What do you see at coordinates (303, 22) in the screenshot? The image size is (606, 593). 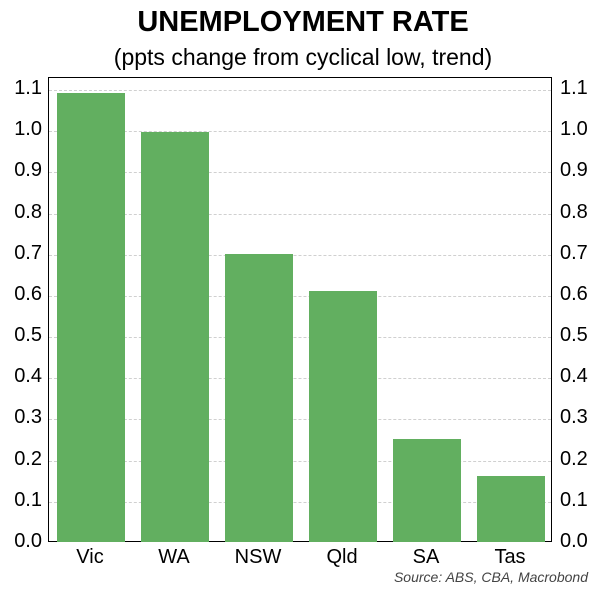 I see `chart-title: UNEMPLOYMENT RATE` at bounding box center [303, 22].